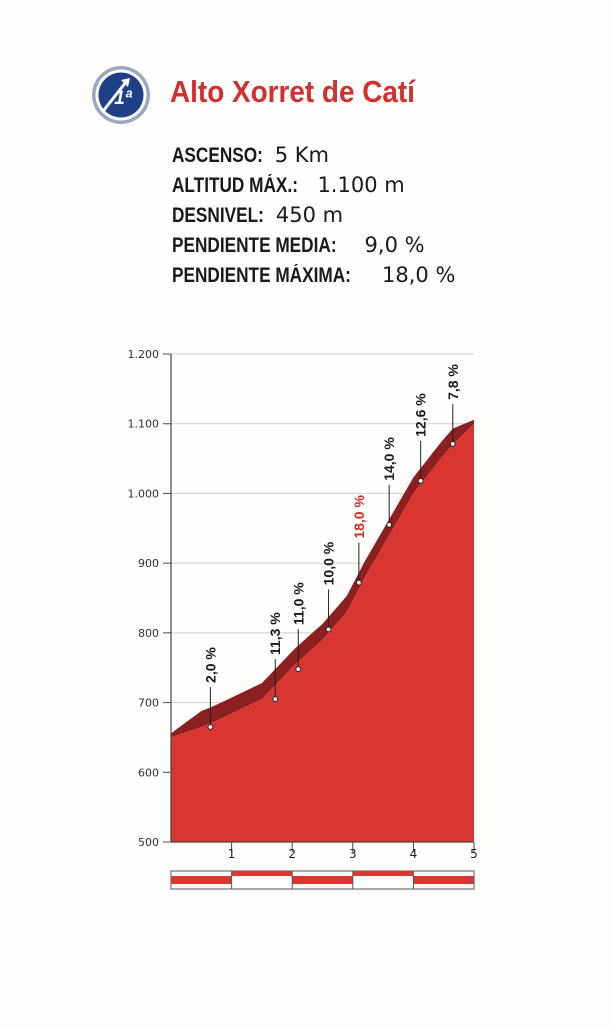 The width and height of the screenshot is (614, 1026). What do you see at coordinates (254, 245) in the screenshot?
I see `stat-label: PENDIENTE MEDIA:` at bounding box center [254, 245].